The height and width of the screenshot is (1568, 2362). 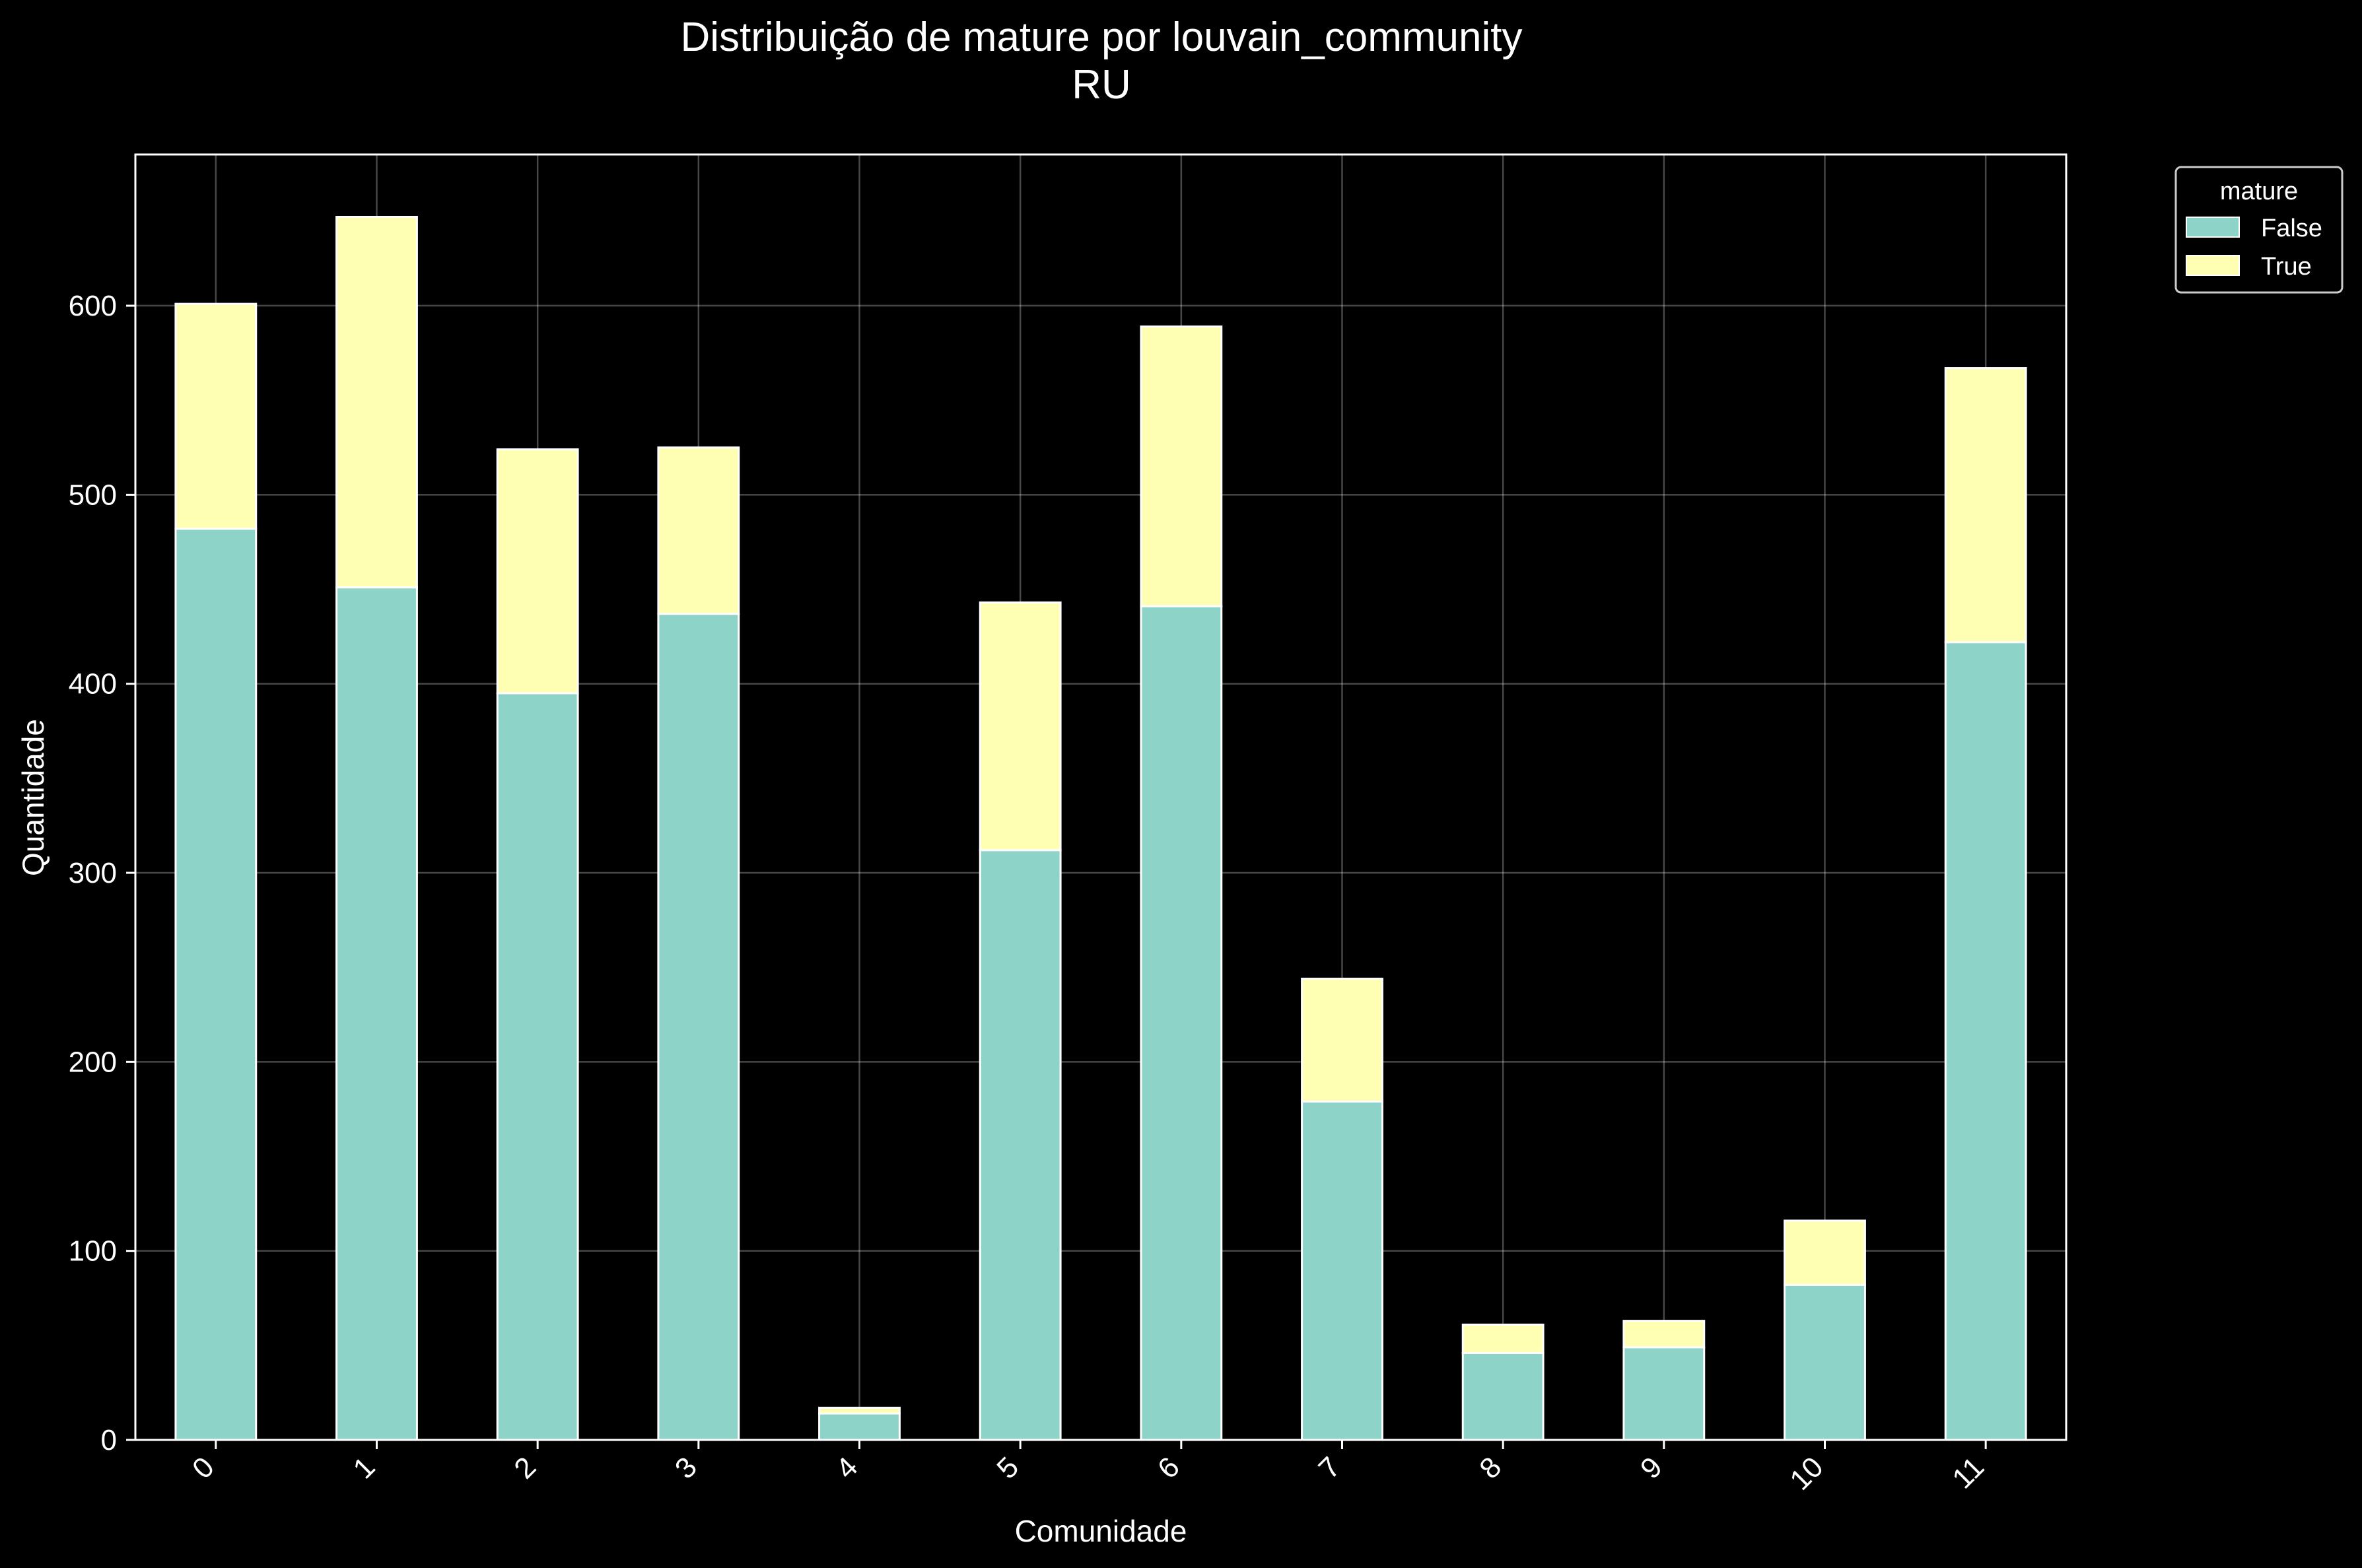 I want to click on x-axis-label: Comunidade, so click(x=1101, y=1531).